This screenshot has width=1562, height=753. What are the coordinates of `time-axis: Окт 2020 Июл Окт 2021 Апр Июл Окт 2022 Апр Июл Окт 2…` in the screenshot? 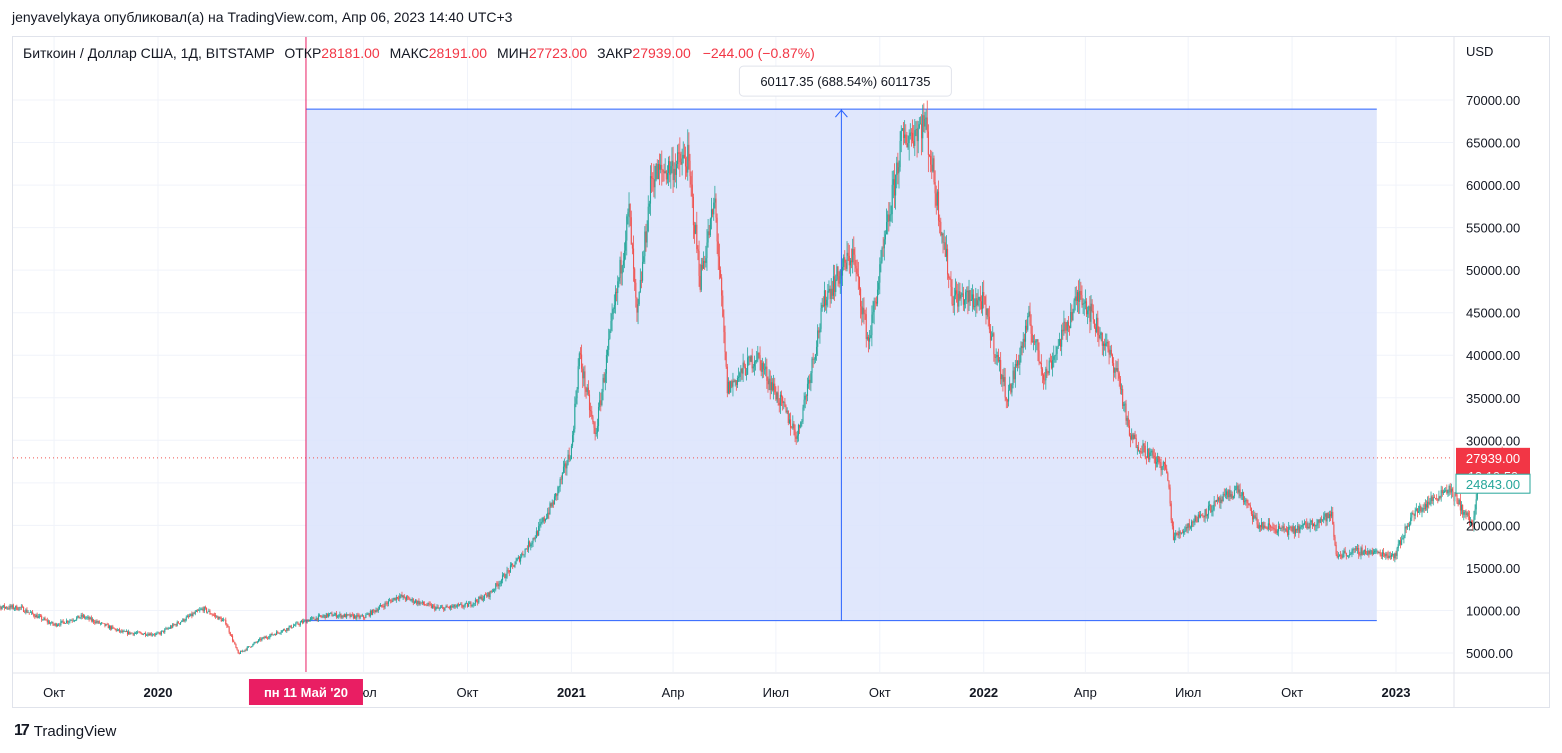 It's located at (726, 692).